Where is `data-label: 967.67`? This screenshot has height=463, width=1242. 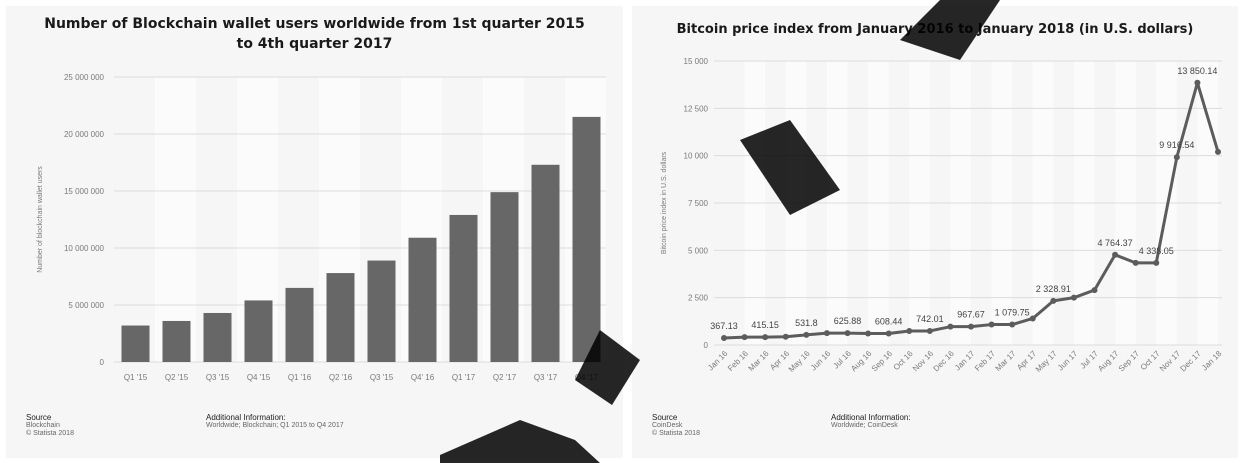
data-label: 967.67 is located at coordinates (971, 315).